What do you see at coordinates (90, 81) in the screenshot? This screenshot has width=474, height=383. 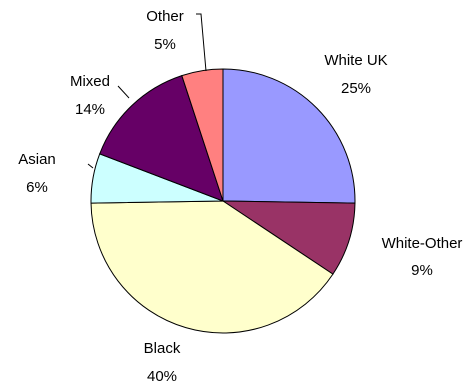 I see `slice-label-mixed: Mixed` at bounding box center [90, 81].